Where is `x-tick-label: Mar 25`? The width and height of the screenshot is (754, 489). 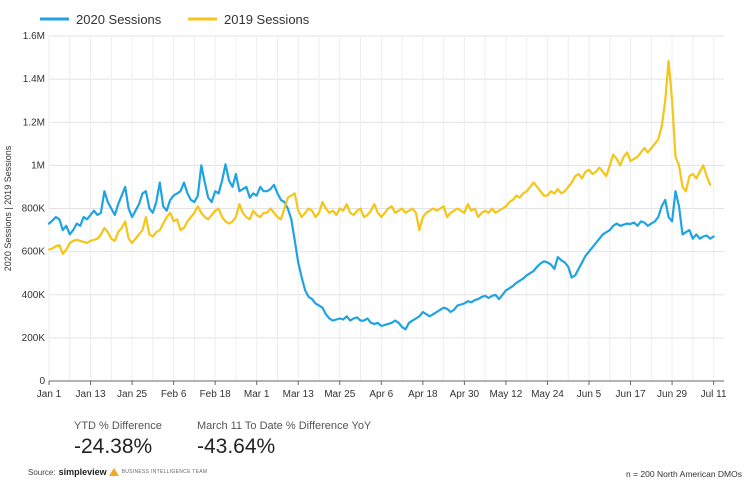
x-tick-label: Mar 25 is located at coordinates (340, 394).